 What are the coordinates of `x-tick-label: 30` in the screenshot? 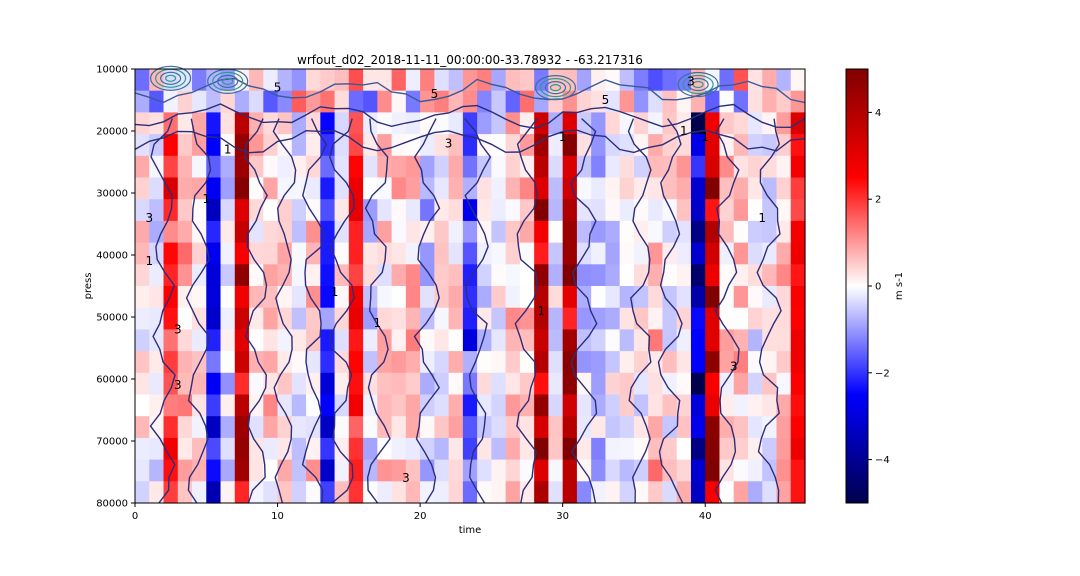 It's located at (562, 516).